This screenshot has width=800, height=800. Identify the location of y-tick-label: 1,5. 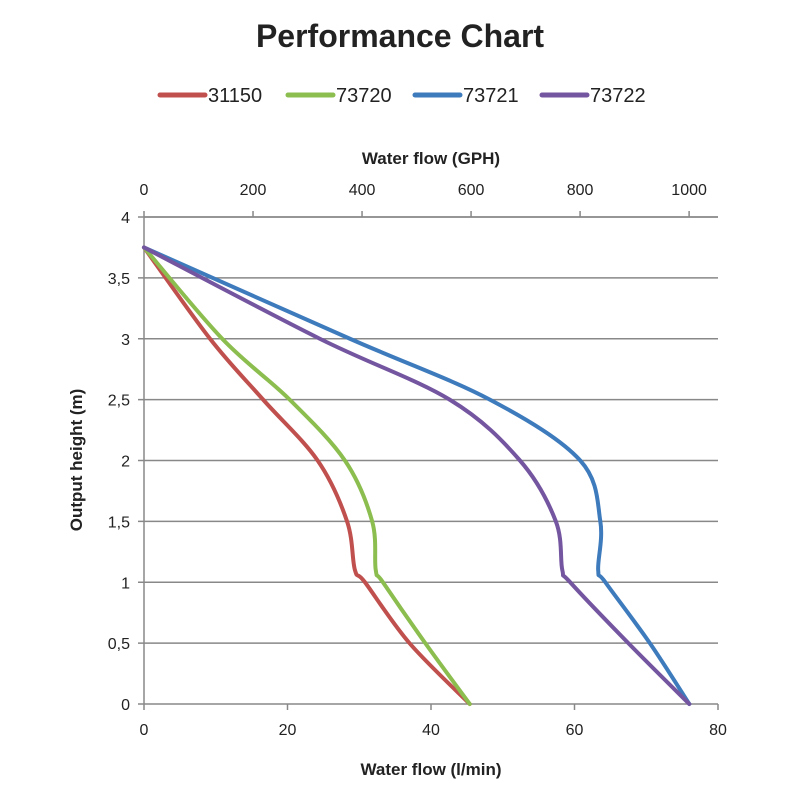
(119, 522).